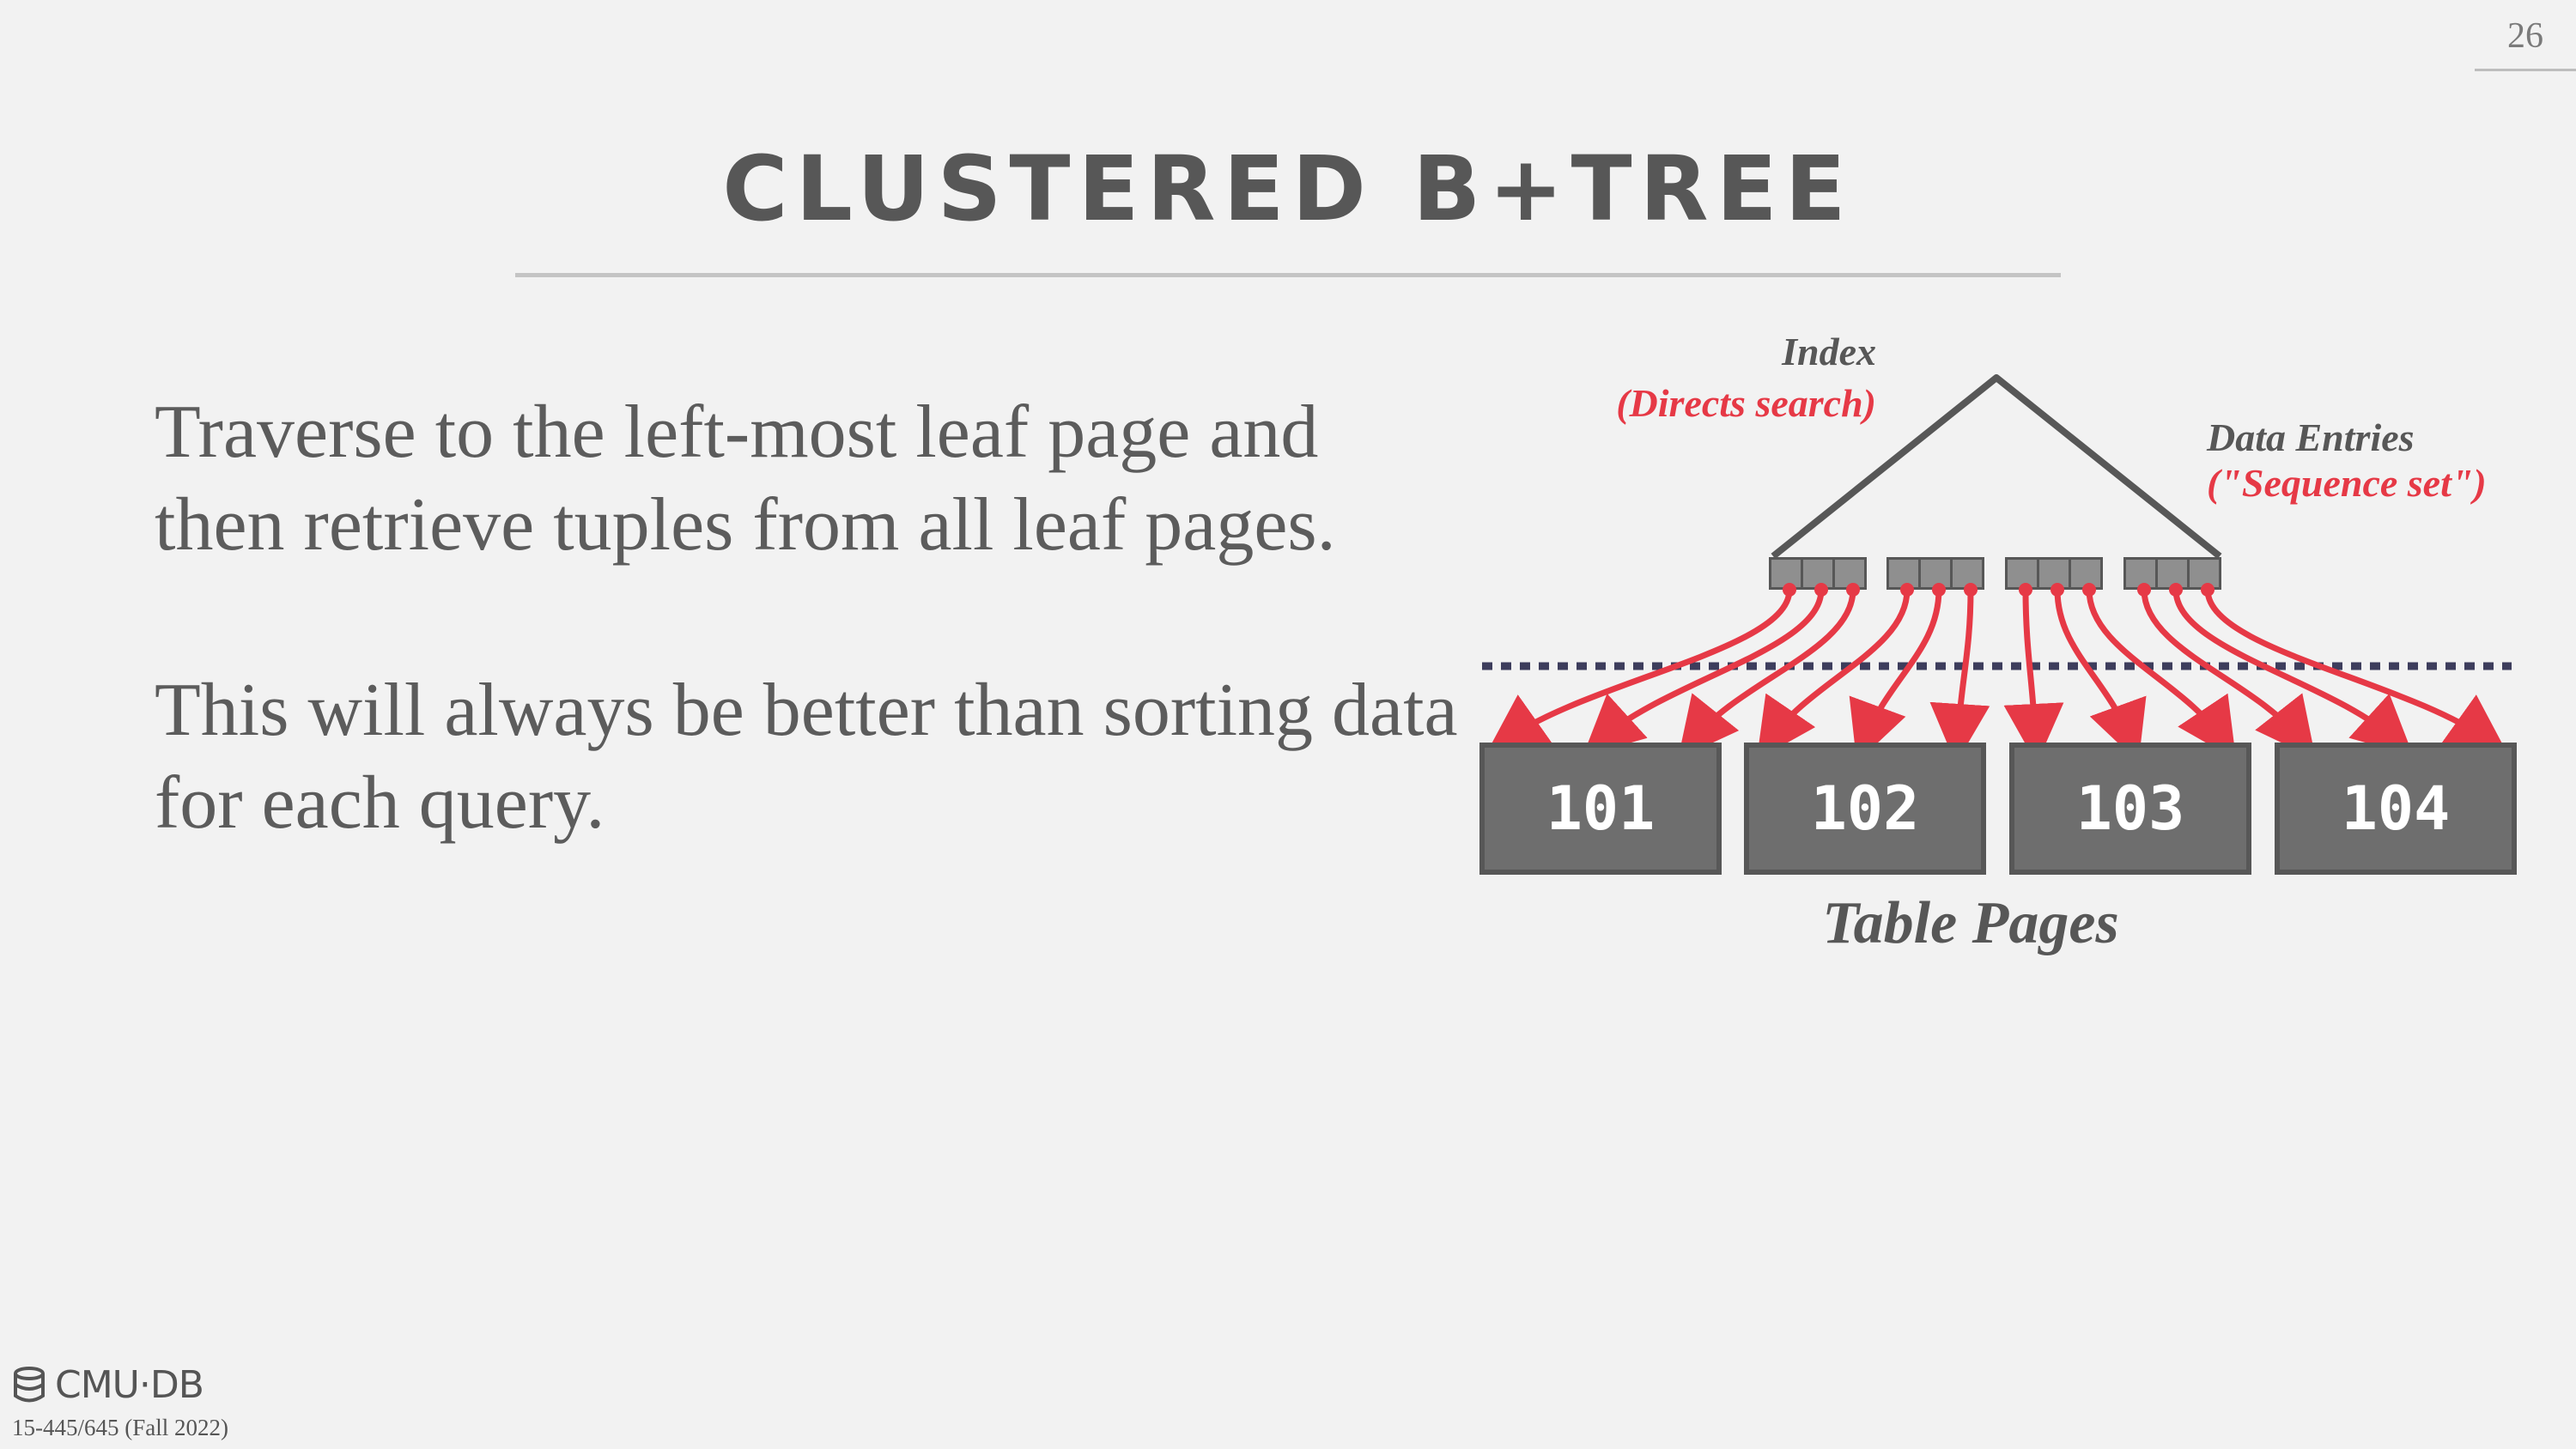  I want to click on table-page-label: 101, so click(1601, 808).